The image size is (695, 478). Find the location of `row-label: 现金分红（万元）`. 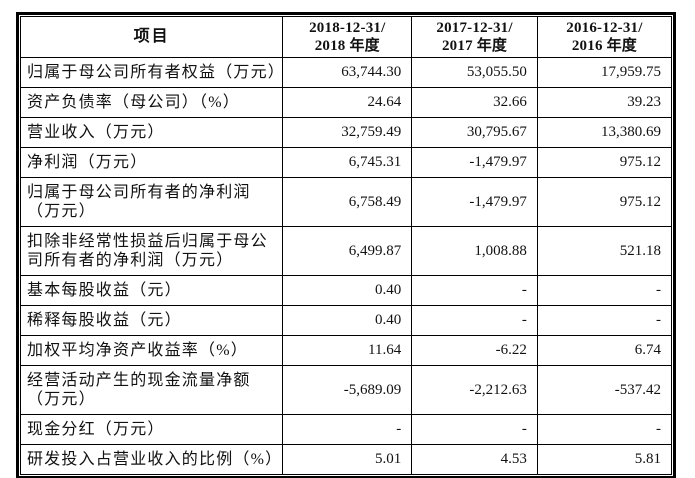

row-label: 现金分红（万元） is located at coordinates (151, 429).